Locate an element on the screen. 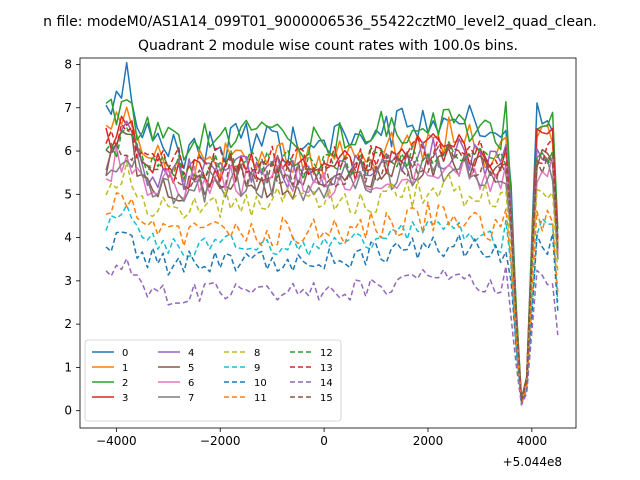 The height and width of the screenshot is (480, 640). legend-label-2: 2 is located at coordinates (125, 383).